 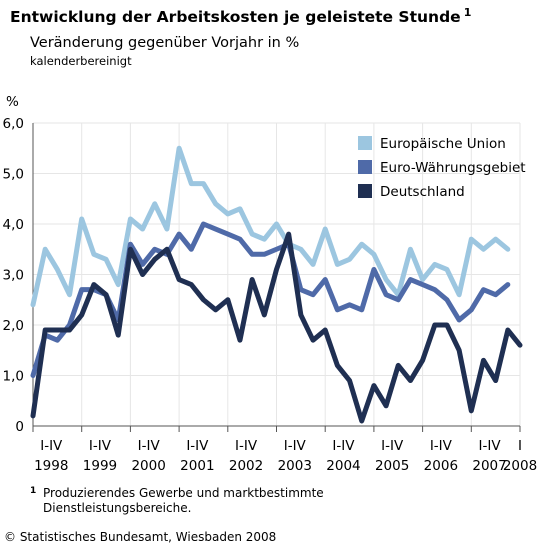 I want to click on footnote-line-2: Dienstleistungsbereiche., so click(x=117, y=508).